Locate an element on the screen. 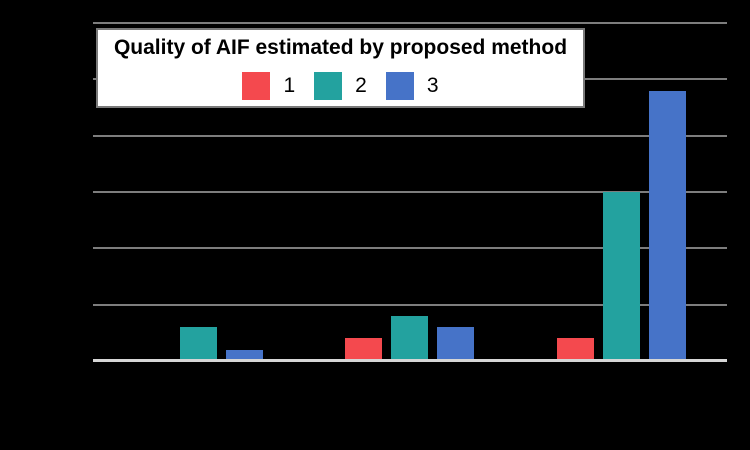 The image size is (750, 450). gridline-y15 is located at coordinates (410, 192).